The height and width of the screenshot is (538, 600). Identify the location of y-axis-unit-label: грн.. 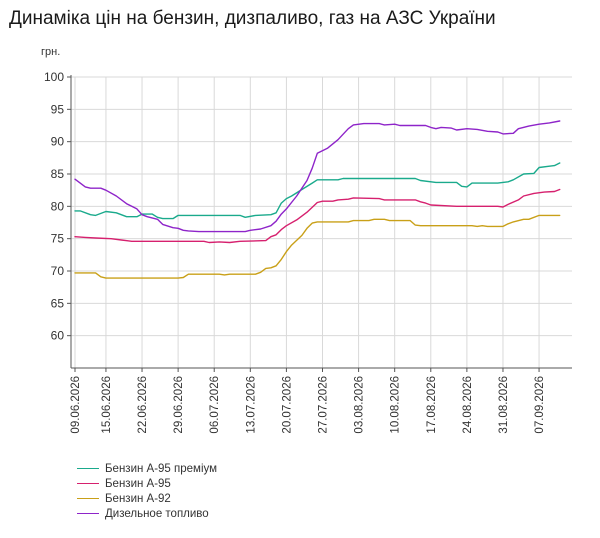
(50, 52).